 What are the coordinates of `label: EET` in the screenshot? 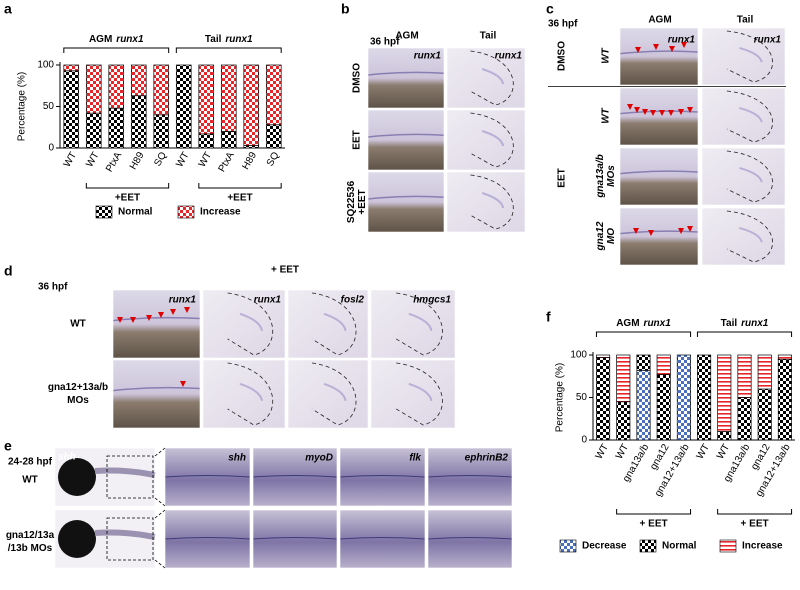 It's located at (357, 139).